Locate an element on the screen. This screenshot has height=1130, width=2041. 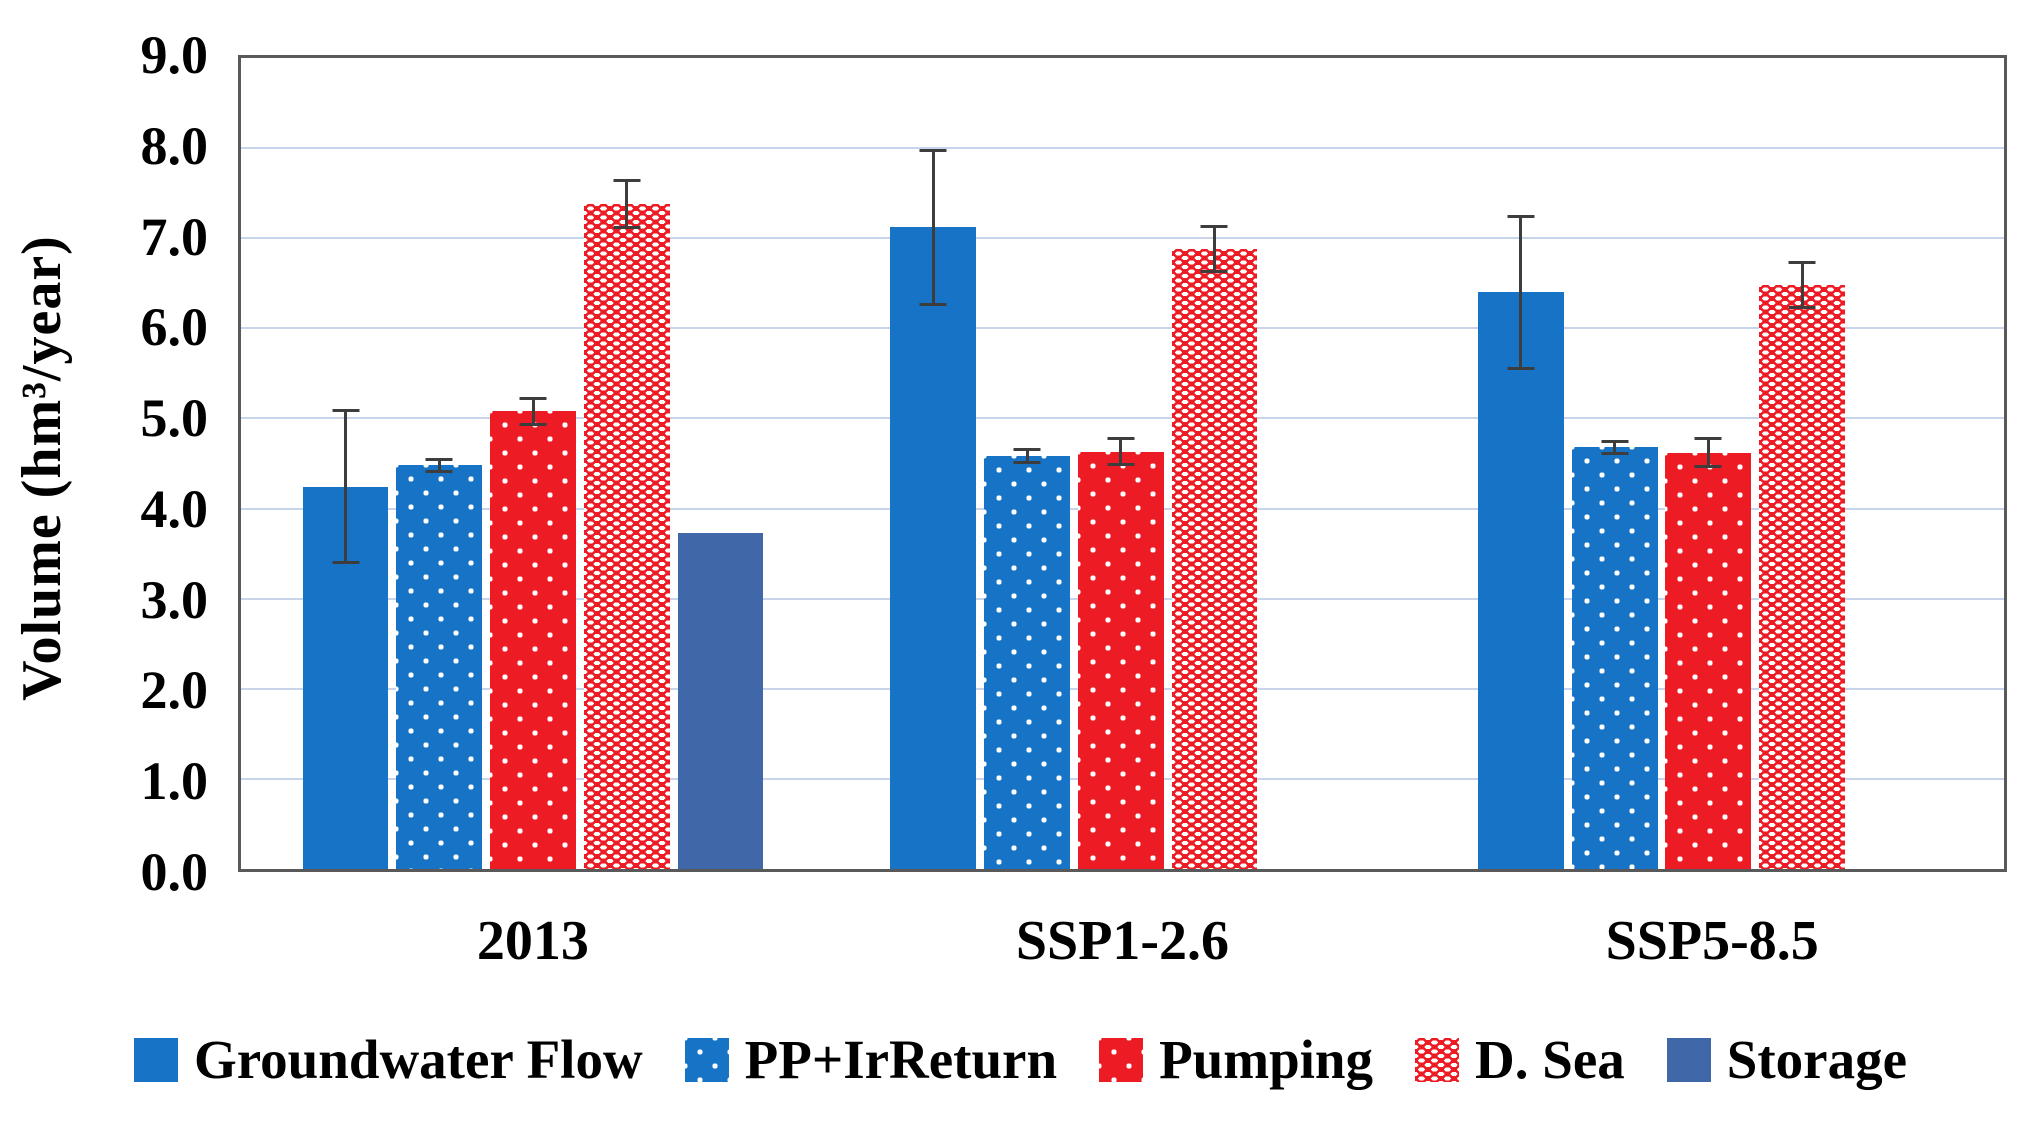
legend-item-pumping: Pumping is located at coordinates (1236, 1059).